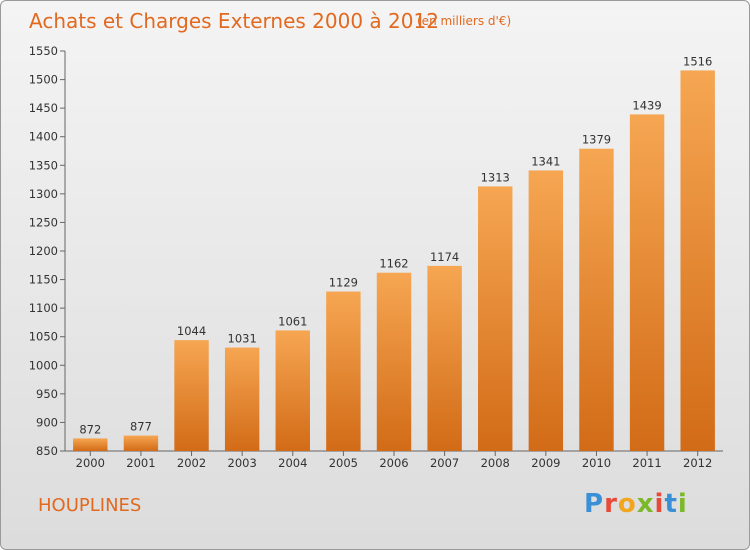  What do you see at coordinates (444, 358) in the screenshot?
I see `bar-2007` at bounding box center [444, 358].